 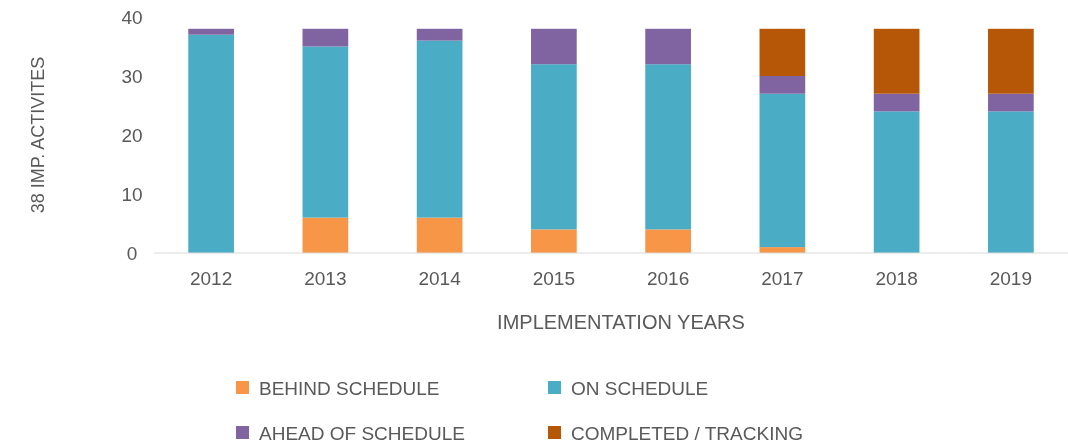 I want to click on x-tick-label: 2018, so click(x=896, y=278).